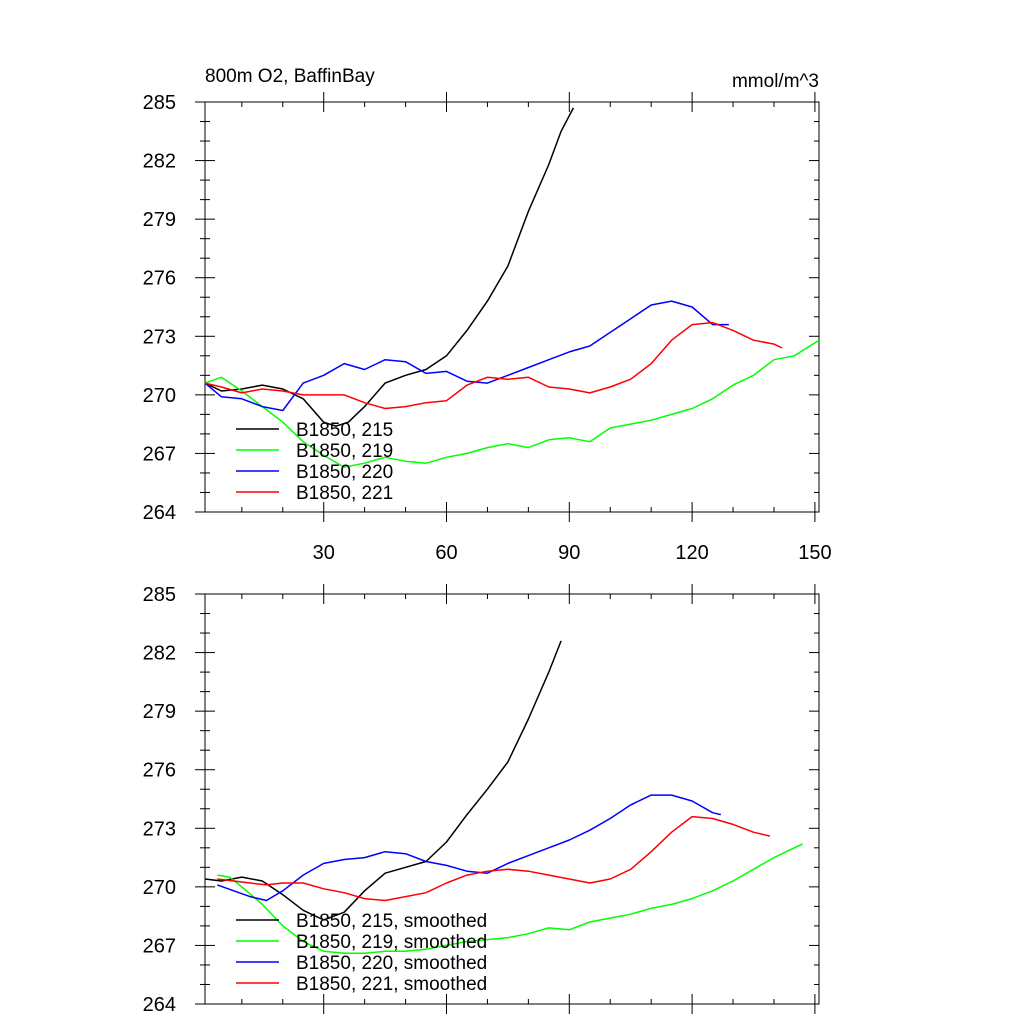 The height and width of the screenshot is (1024, 1024). Describe the element at coordinates (569, 553) in the screenshot. I see `x-tick-label: 90` at that location.